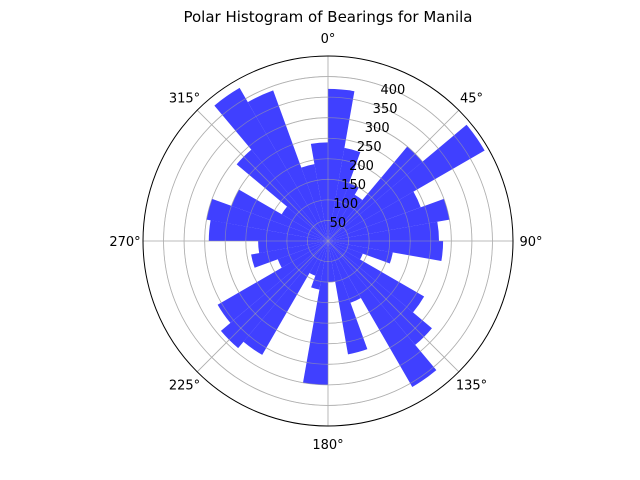 This screenshot has width=640, height=480. I want to click on bar-20-deg, so click(343, 212).